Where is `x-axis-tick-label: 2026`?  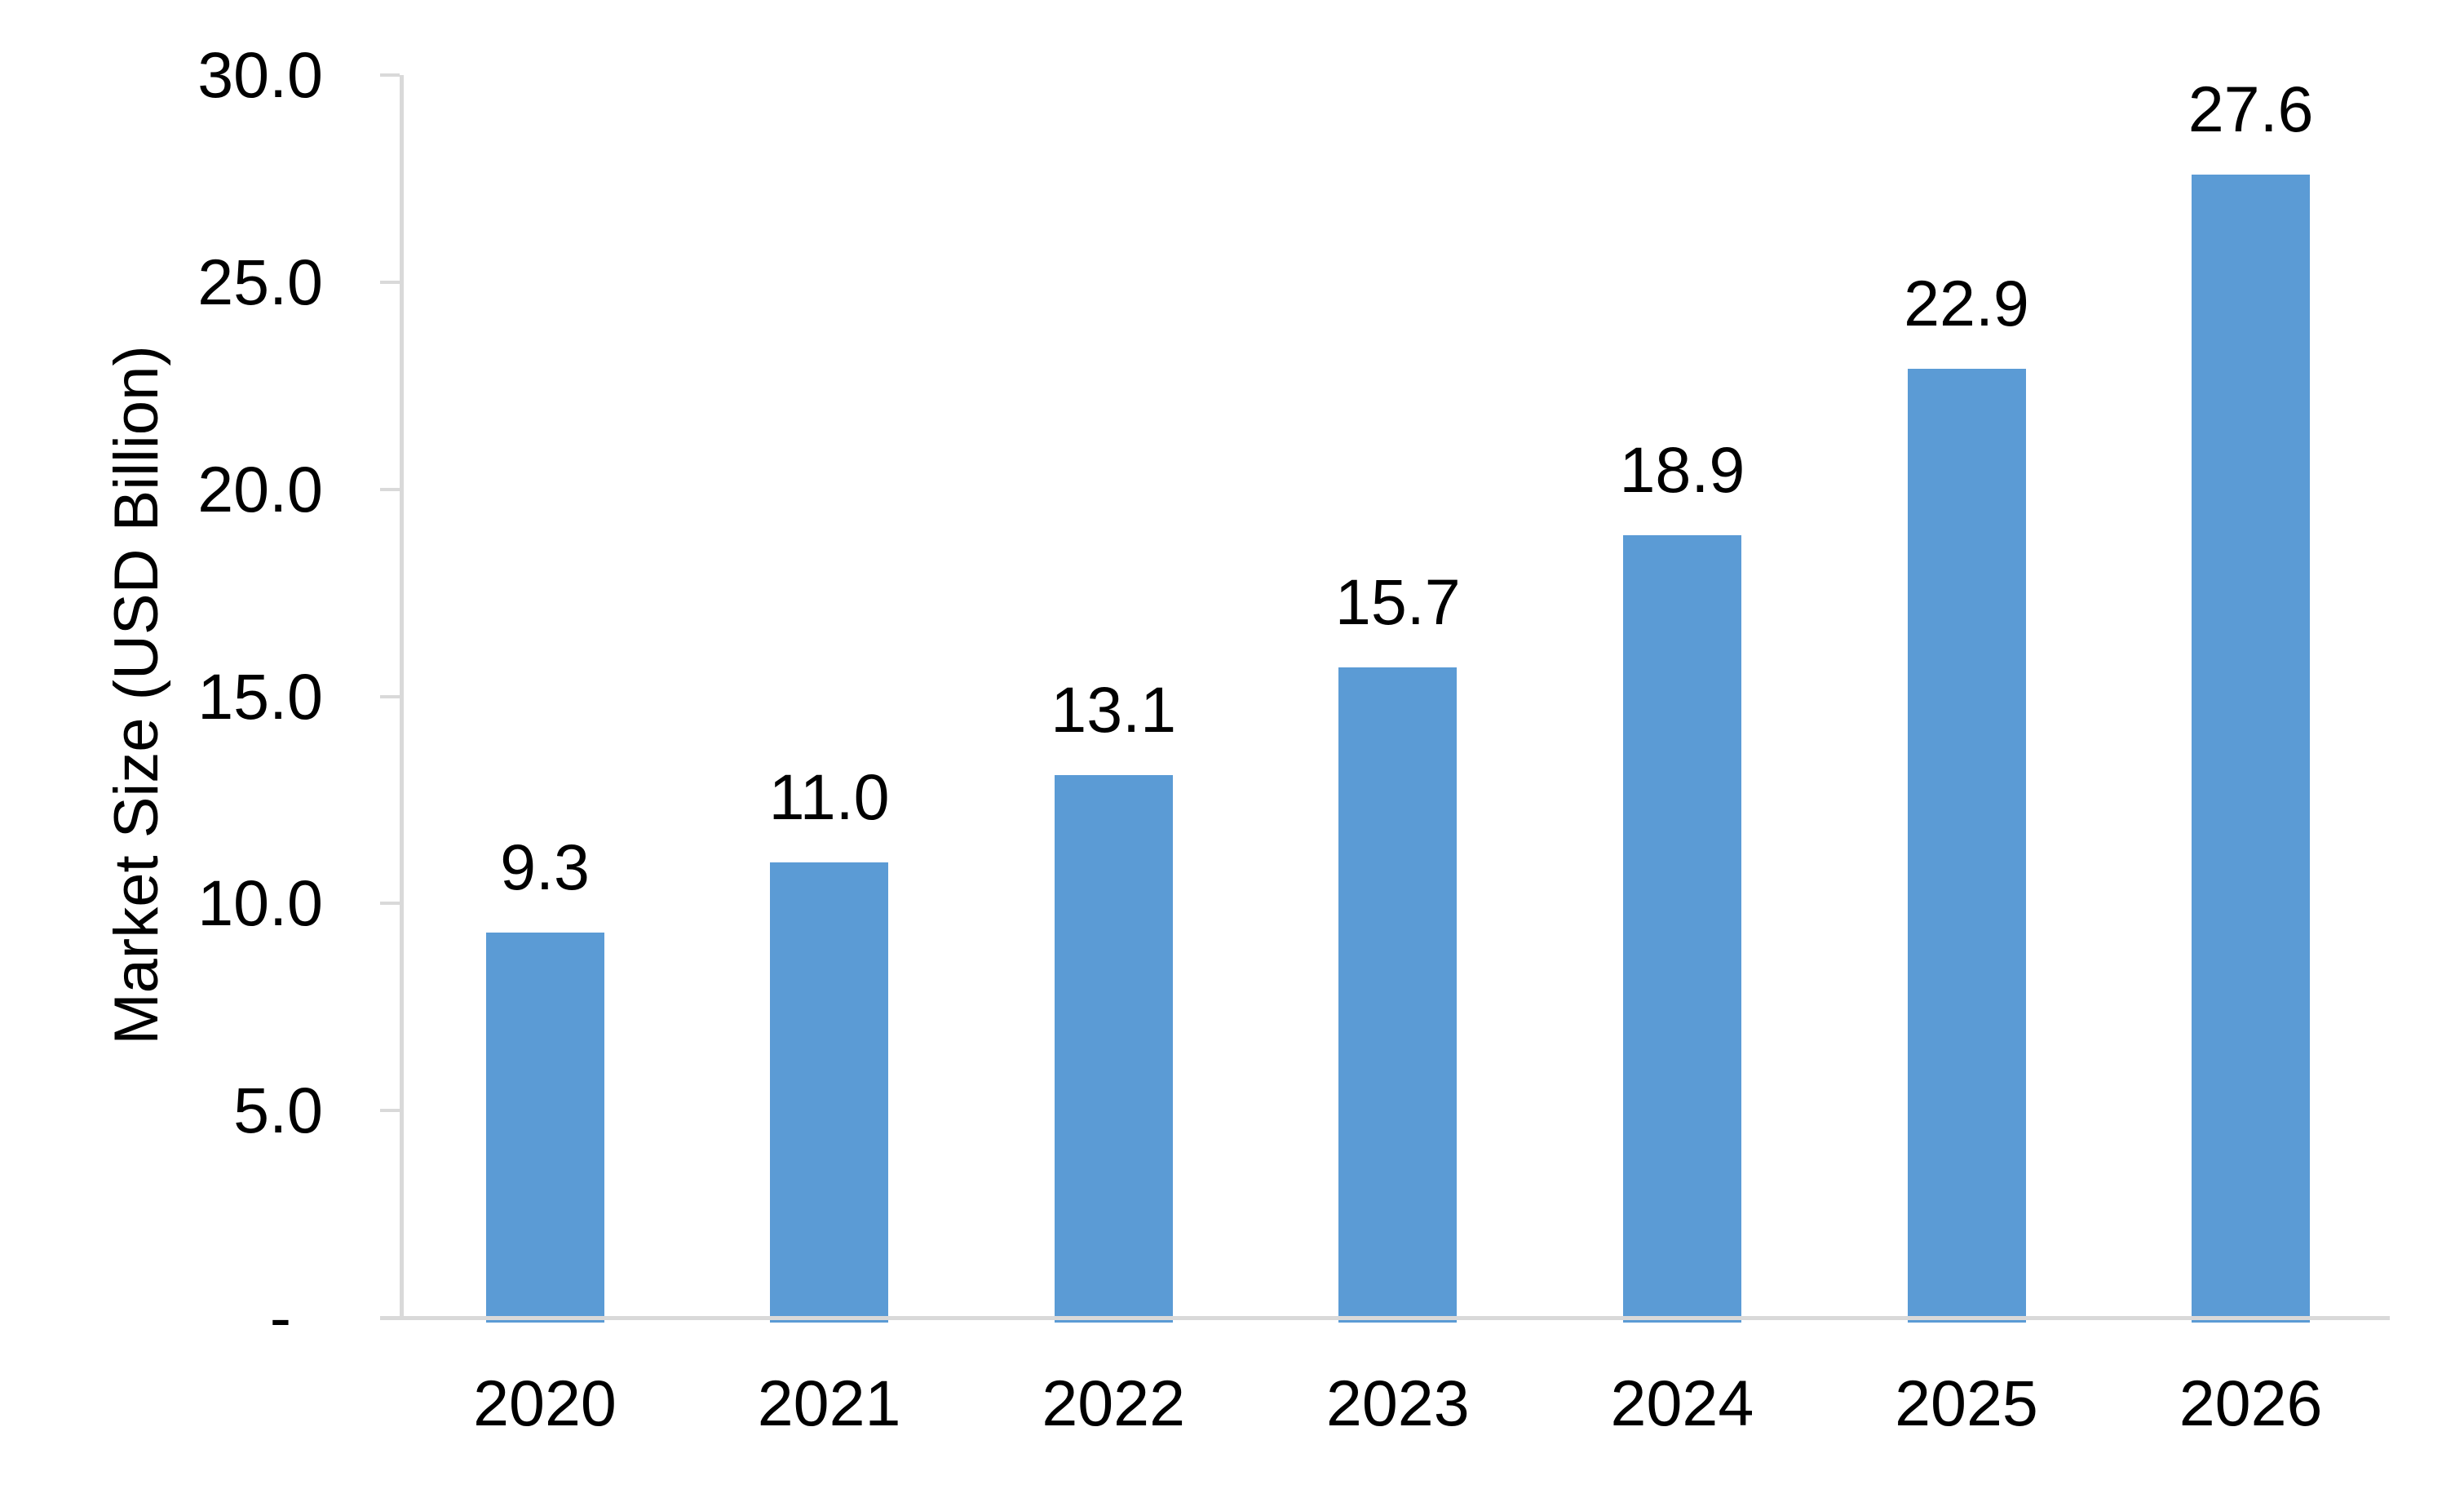 x-axis-tick-label: 2026 is located at coordinates (2251, 1403).